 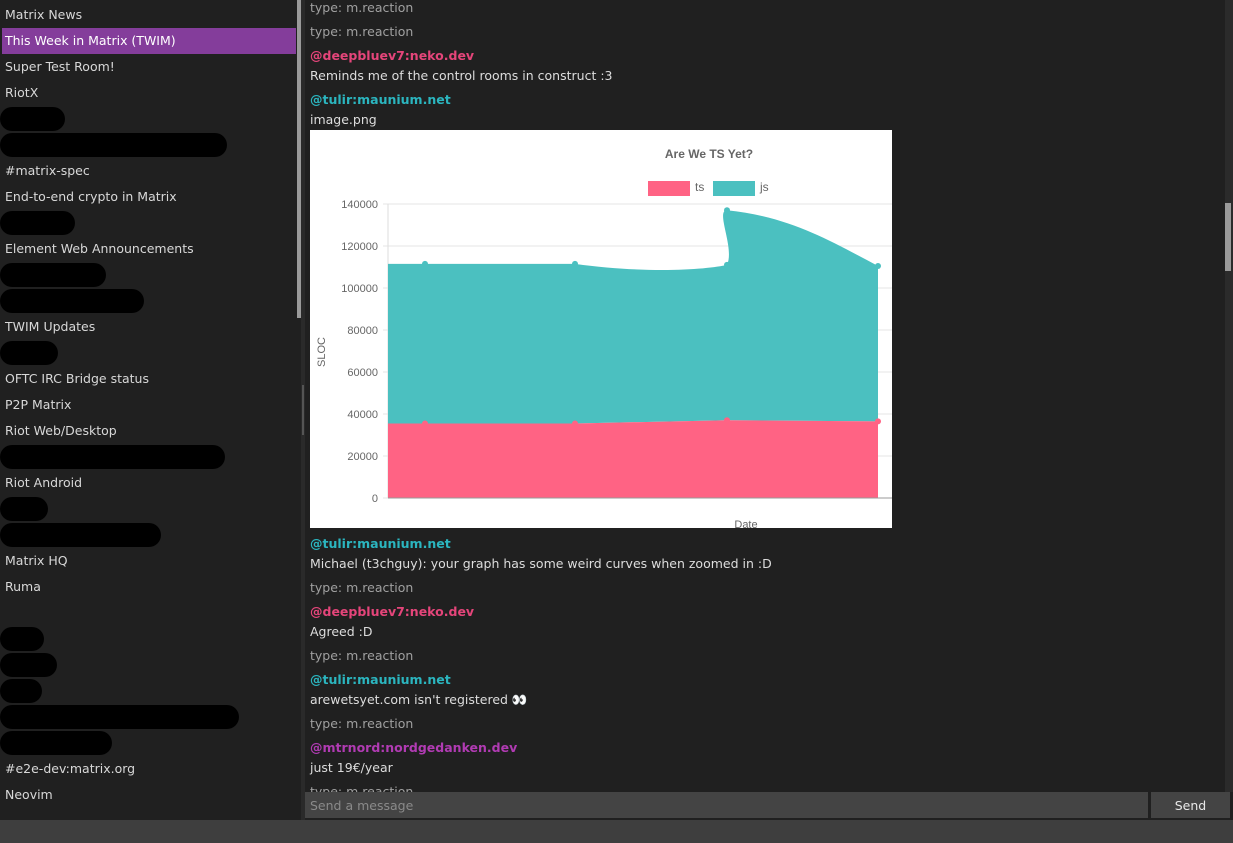 I want to click on room-item: Riot Android, so click(x=44, y=482).